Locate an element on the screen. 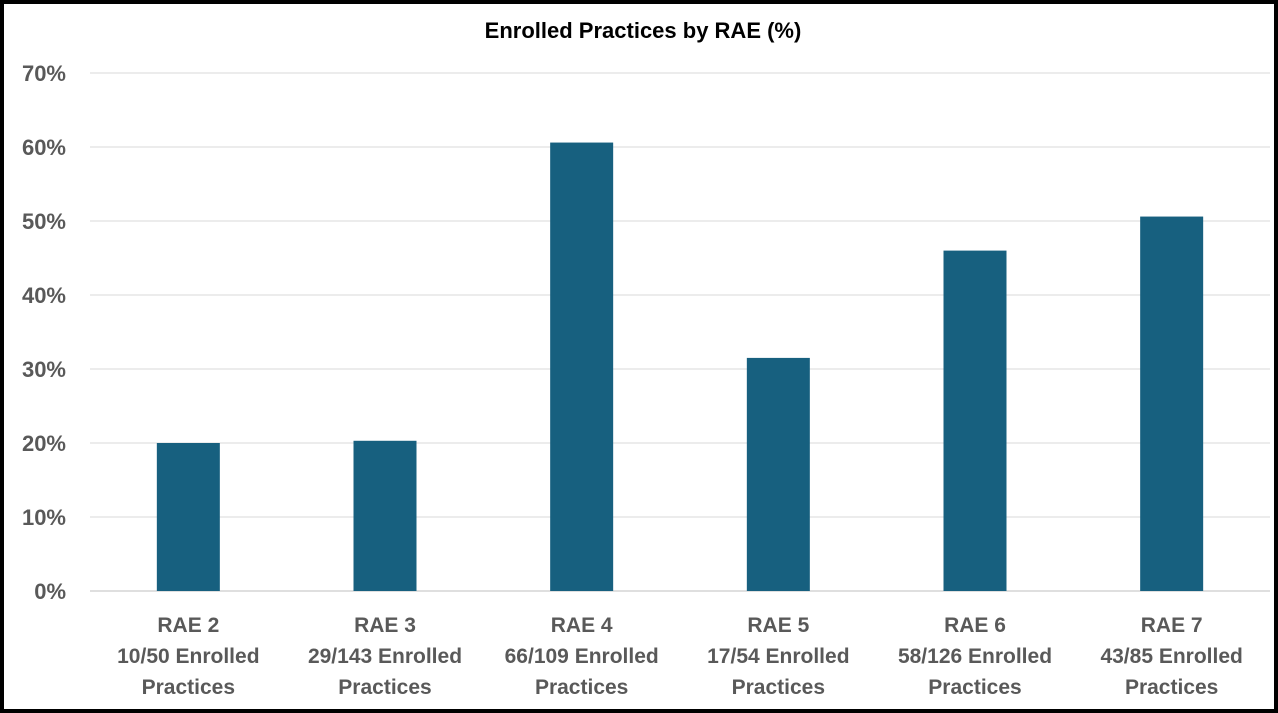  y-tick-label: 40% is located at coordinates (44, 295).